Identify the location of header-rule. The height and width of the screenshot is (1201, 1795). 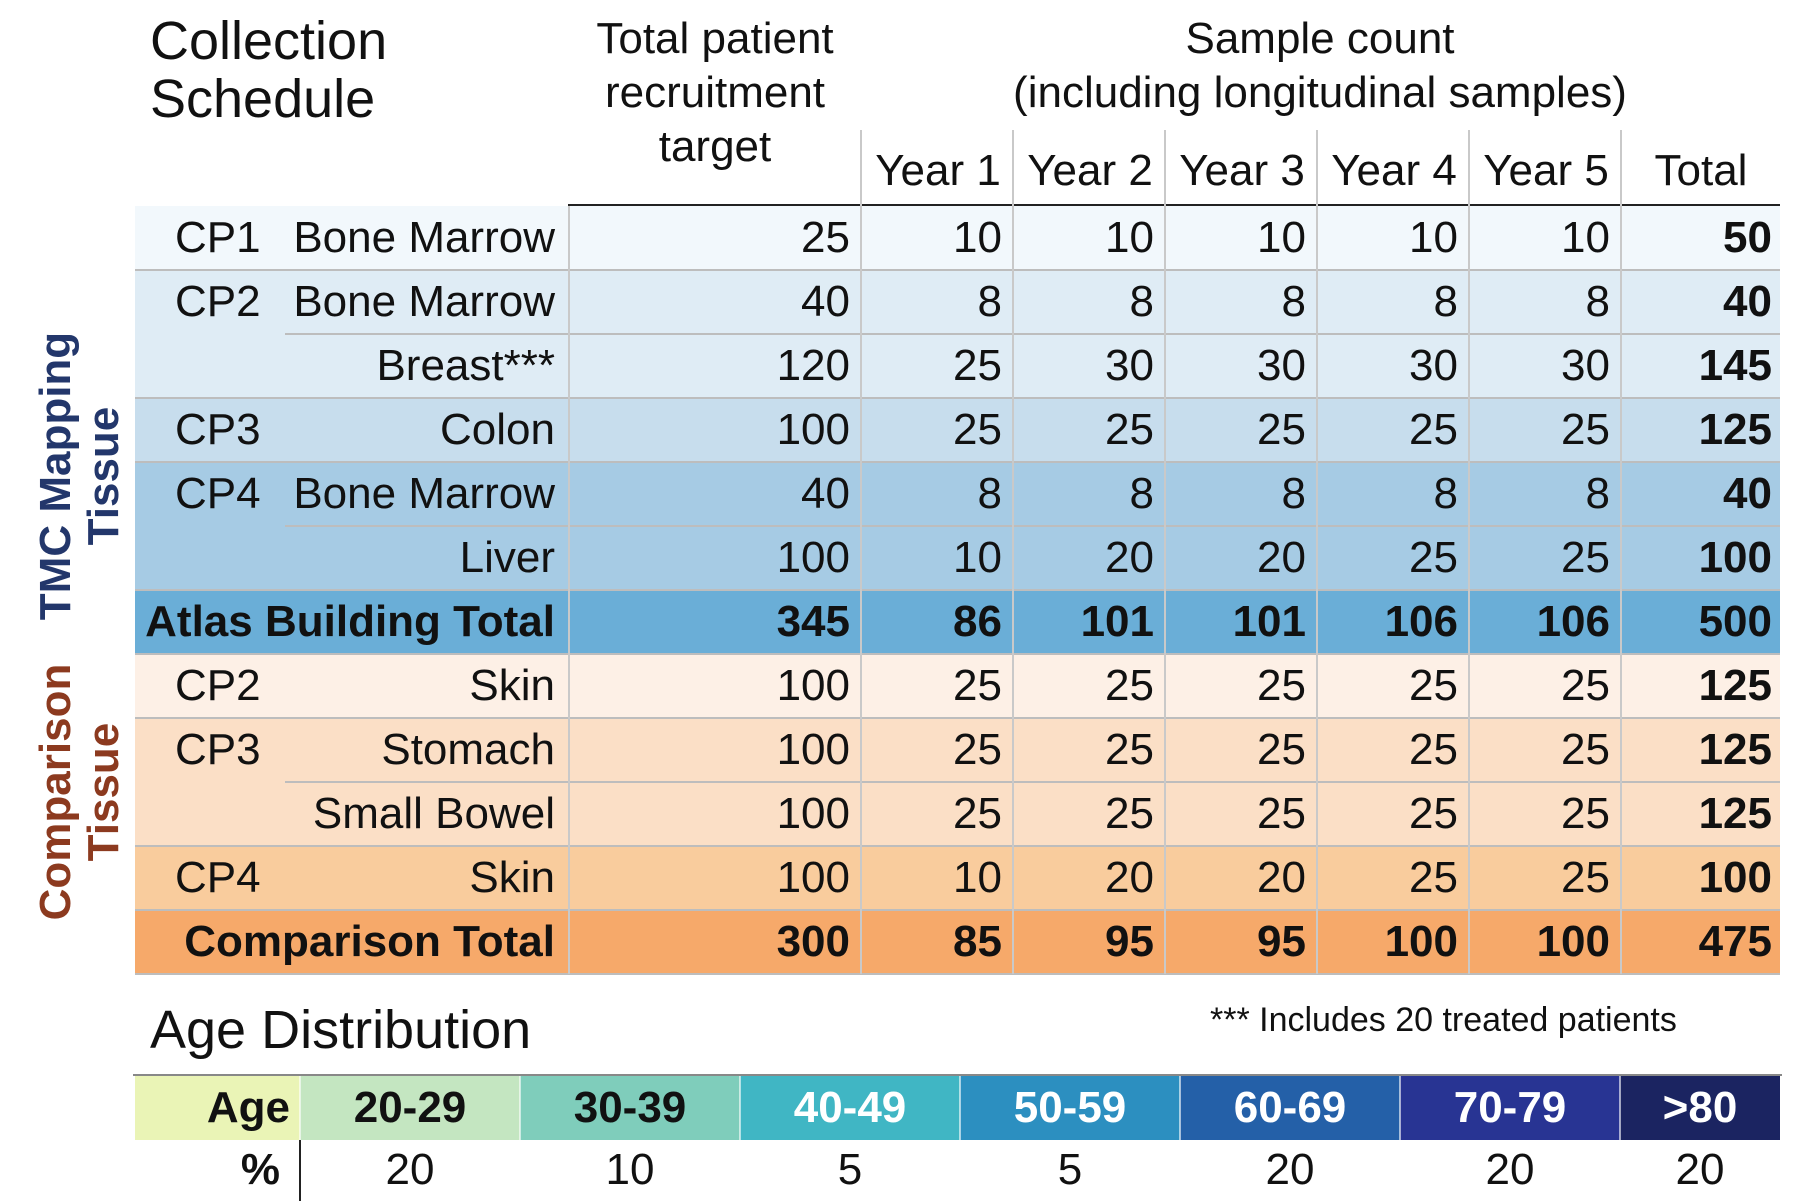
(1174, 205).